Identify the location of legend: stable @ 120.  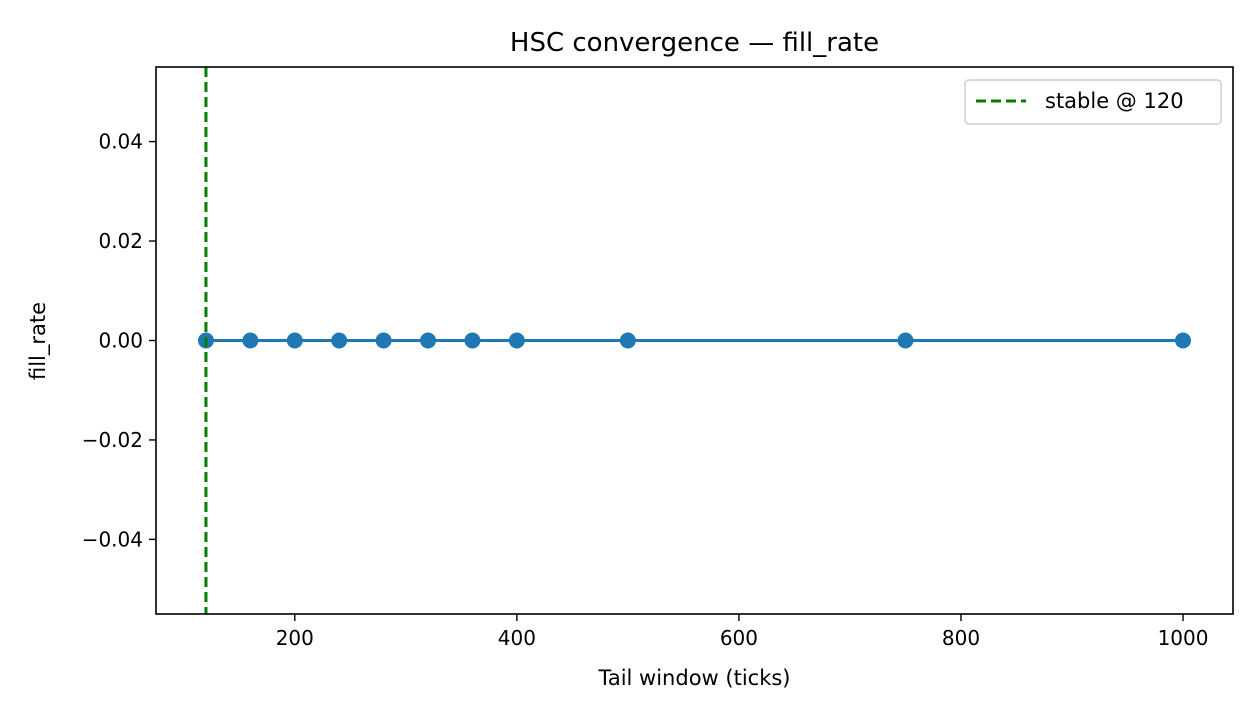
(1093, 102).